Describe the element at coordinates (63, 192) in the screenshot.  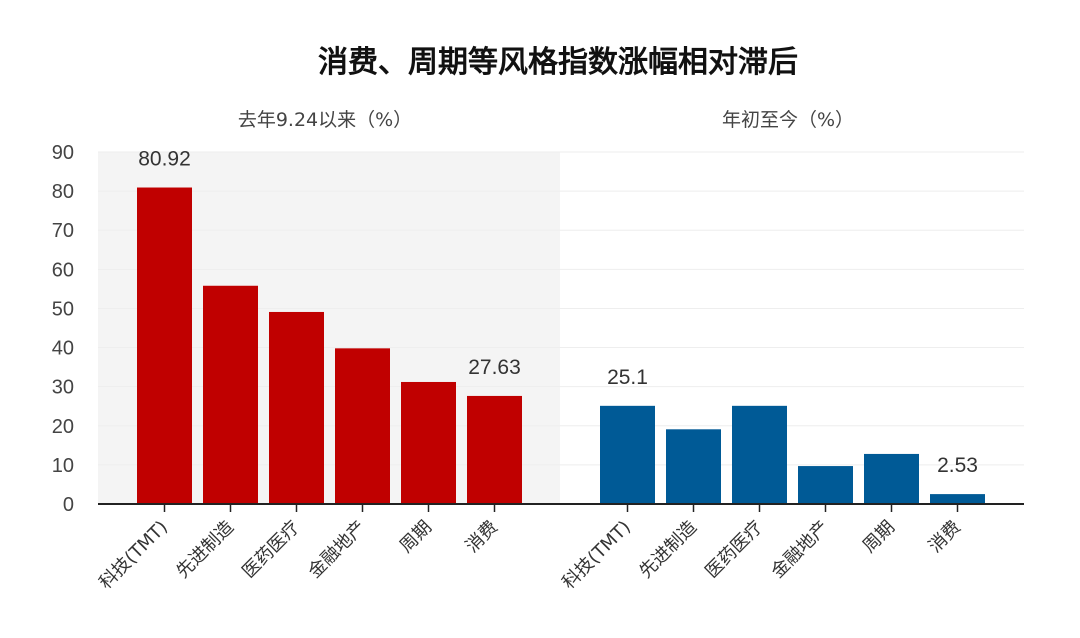
I see `y-tick-label: 80` at that location.